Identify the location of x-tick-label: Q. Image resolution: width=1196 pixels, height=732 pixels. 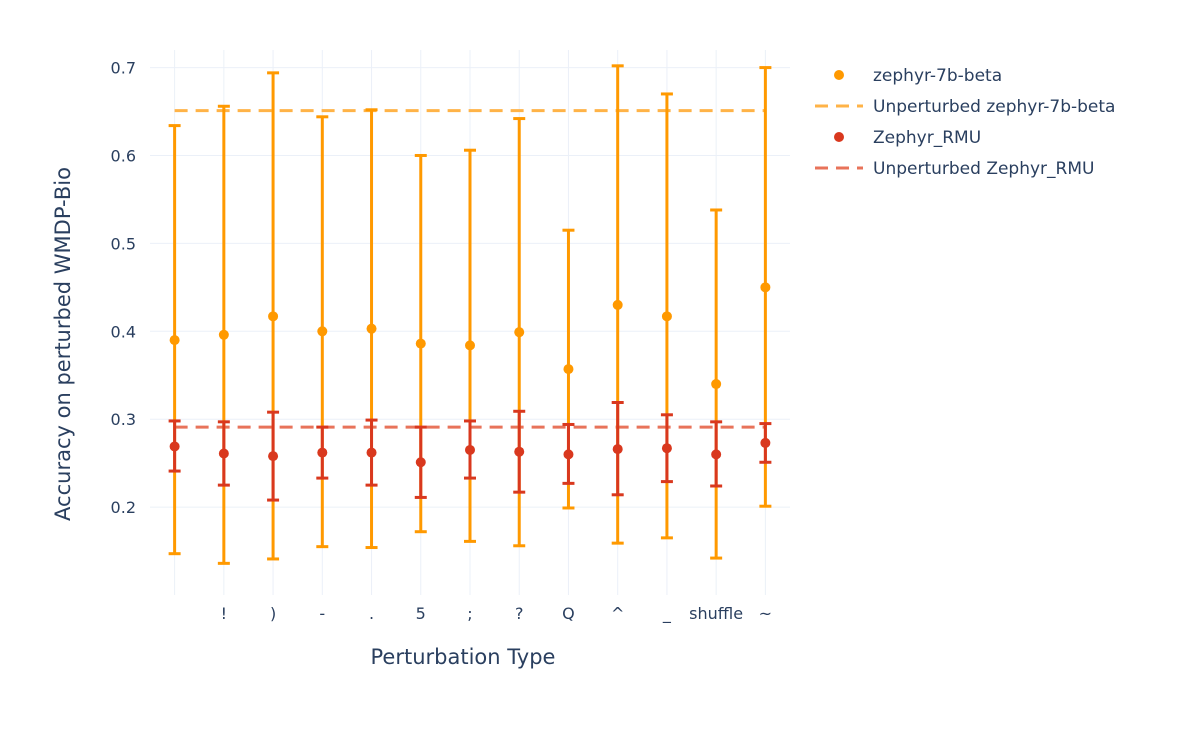
(568, 613).